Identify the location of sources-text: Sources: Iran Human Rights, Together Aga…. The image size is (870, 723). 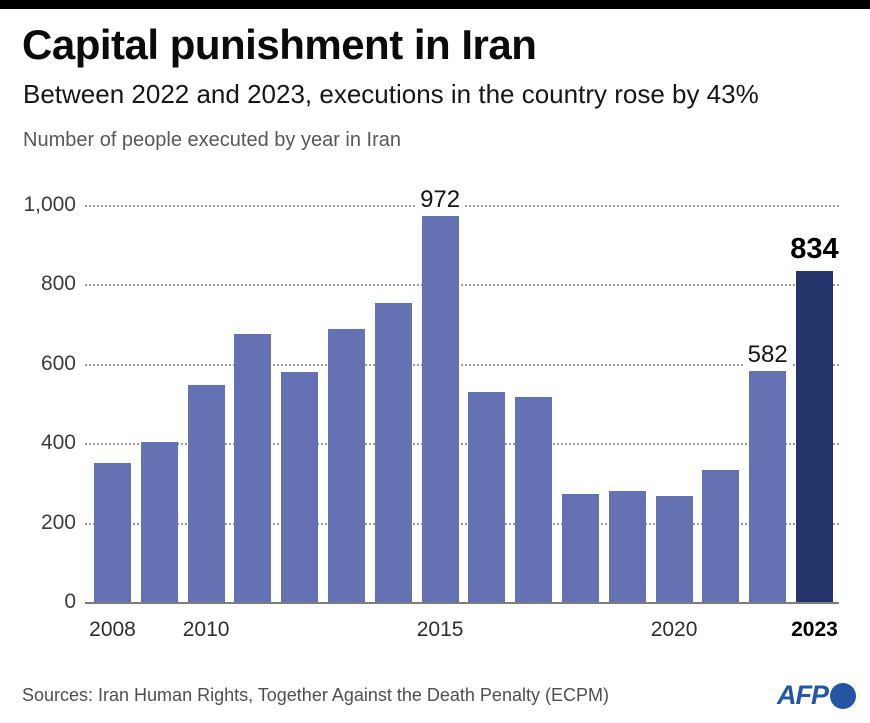
(315, 695).